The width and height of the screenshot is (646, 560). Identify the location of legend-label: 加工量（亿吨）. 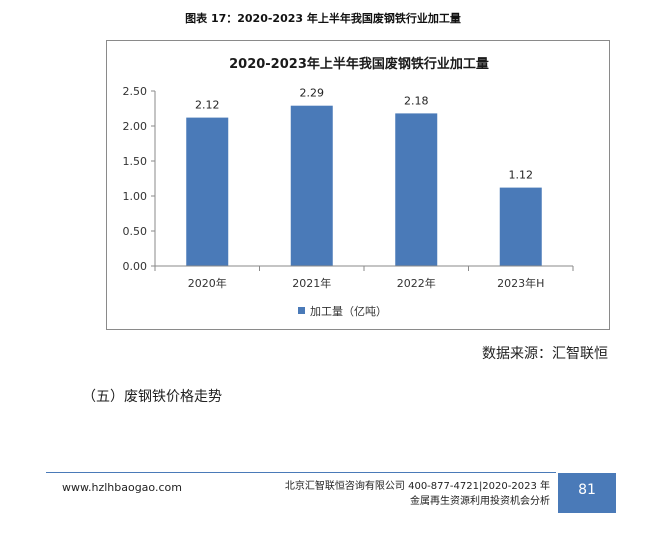
(348, 311).